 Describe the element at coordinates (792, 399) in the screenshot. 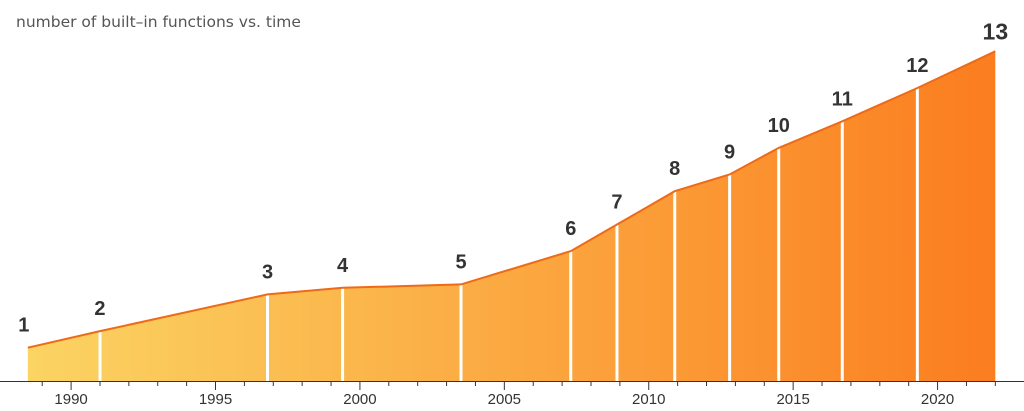

I see `x-tick-label: 2015` at that location.